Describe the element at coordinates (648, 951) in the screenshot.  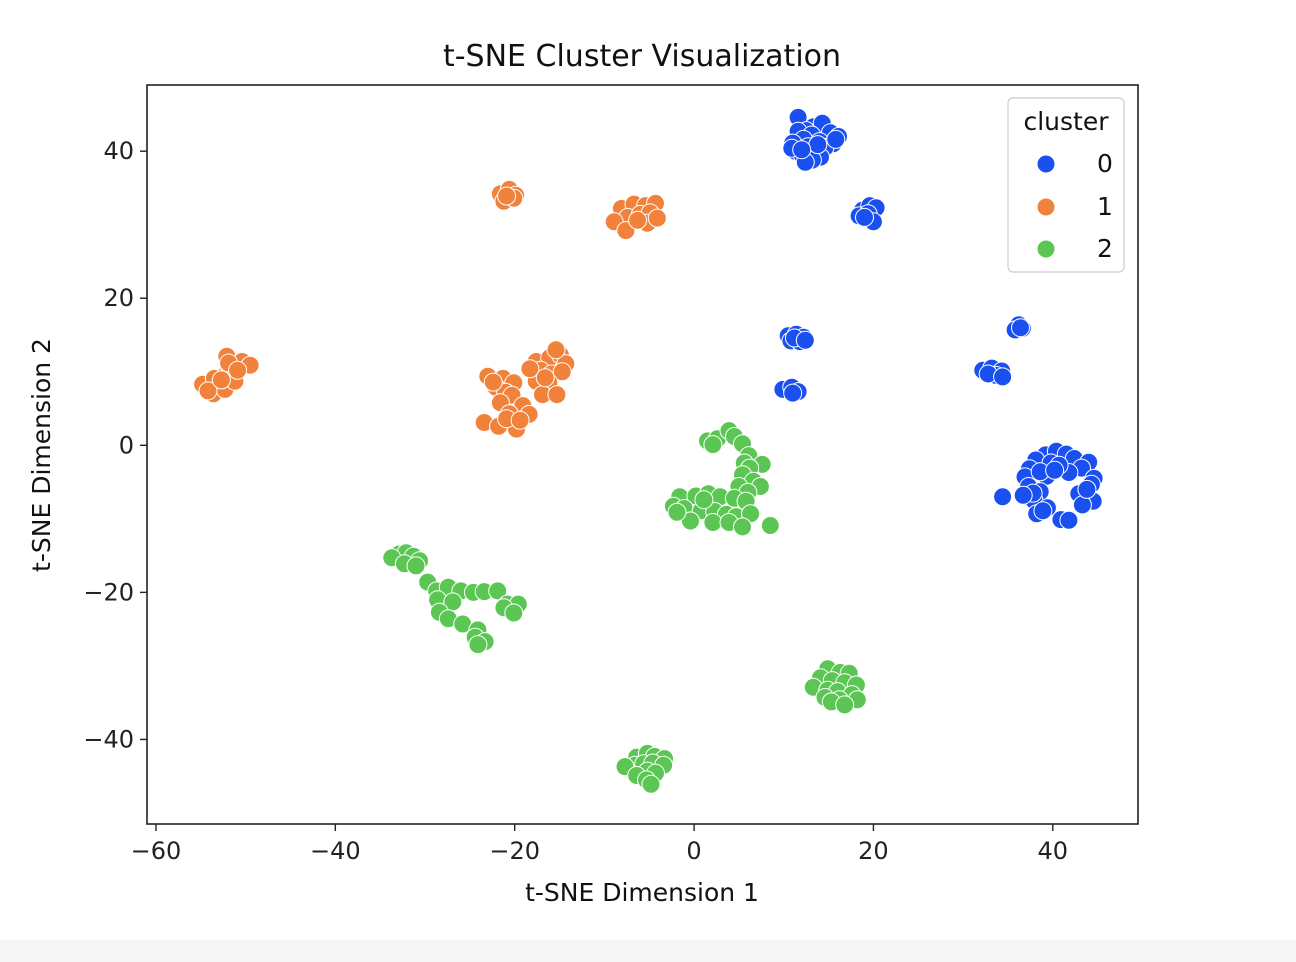
I see `bottom-strip` at that location.